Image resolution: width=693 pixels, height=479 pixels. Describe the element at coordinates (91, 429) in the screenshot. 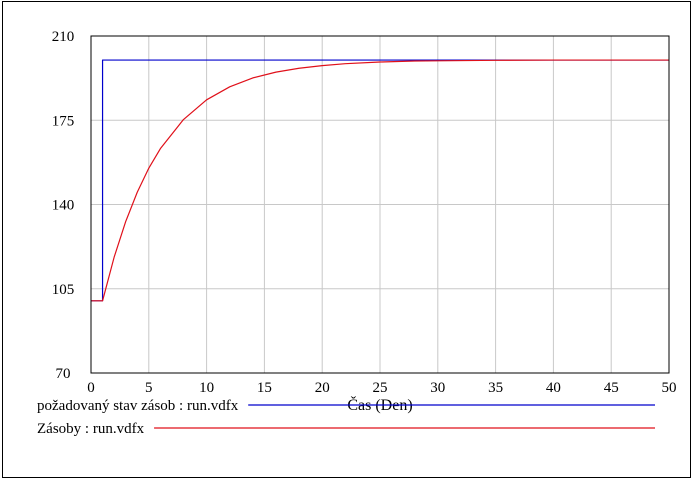

I see `legend-label-1: Zásoby : run.vdfx` at that location.